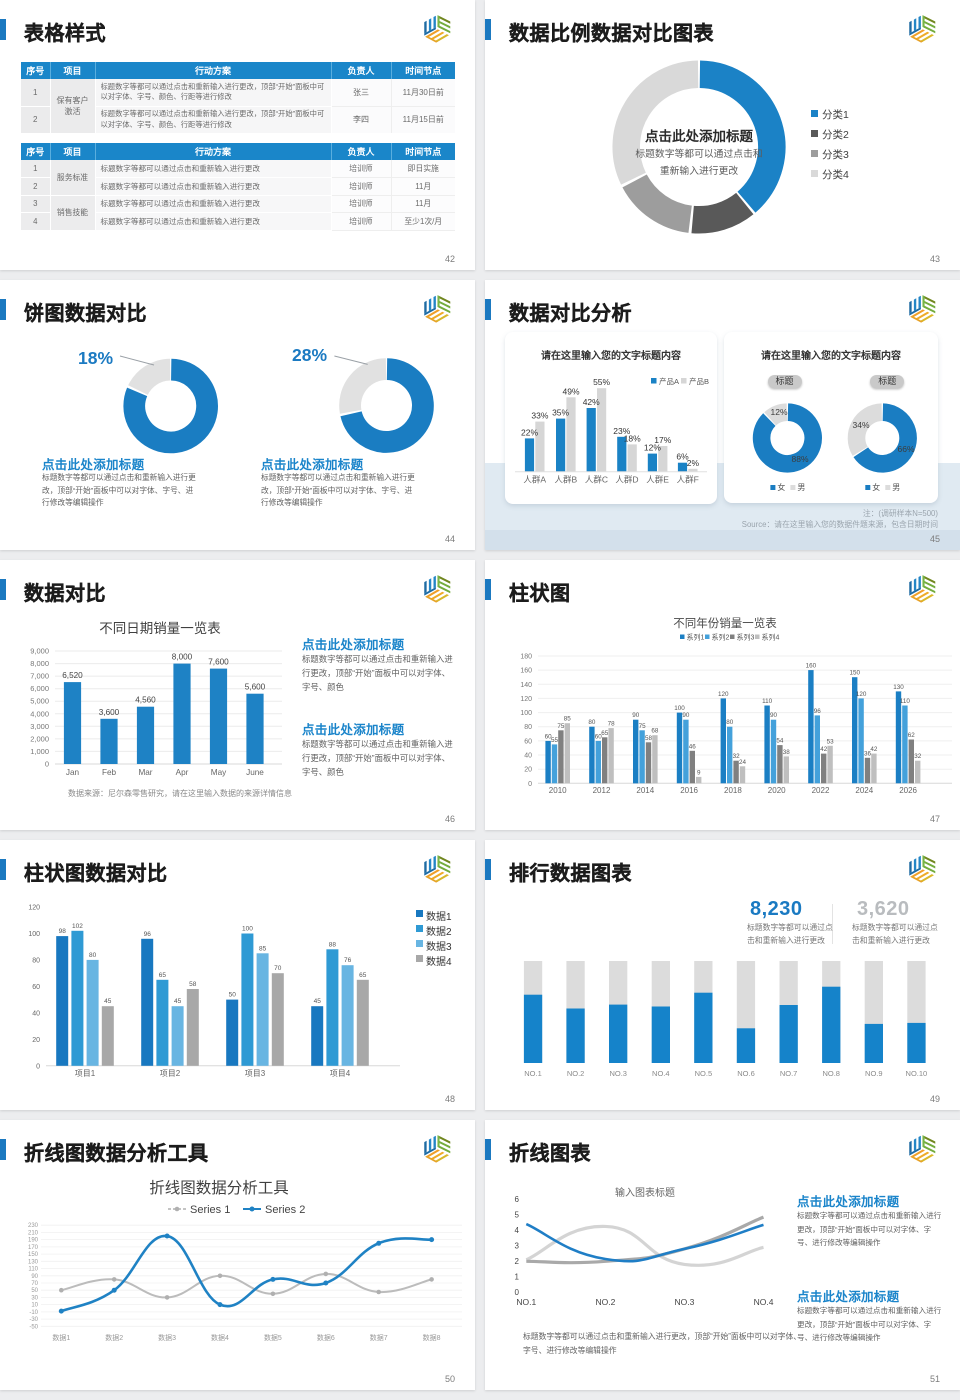 This screenshot has height=1400, width=960. What do you see at coordinates (693, 746) in the screenshot?
I see `svg-text: 46` at bounding box center [693, 746].